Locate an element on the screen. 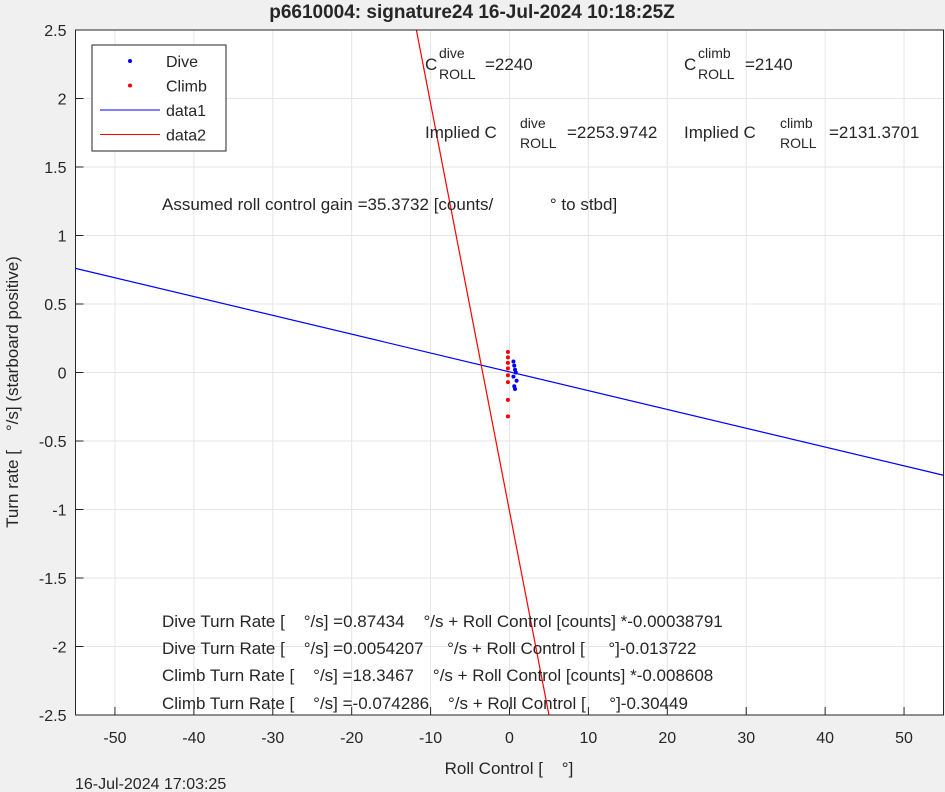  x-tick-label: -30 is located at coordinates (272, 738).